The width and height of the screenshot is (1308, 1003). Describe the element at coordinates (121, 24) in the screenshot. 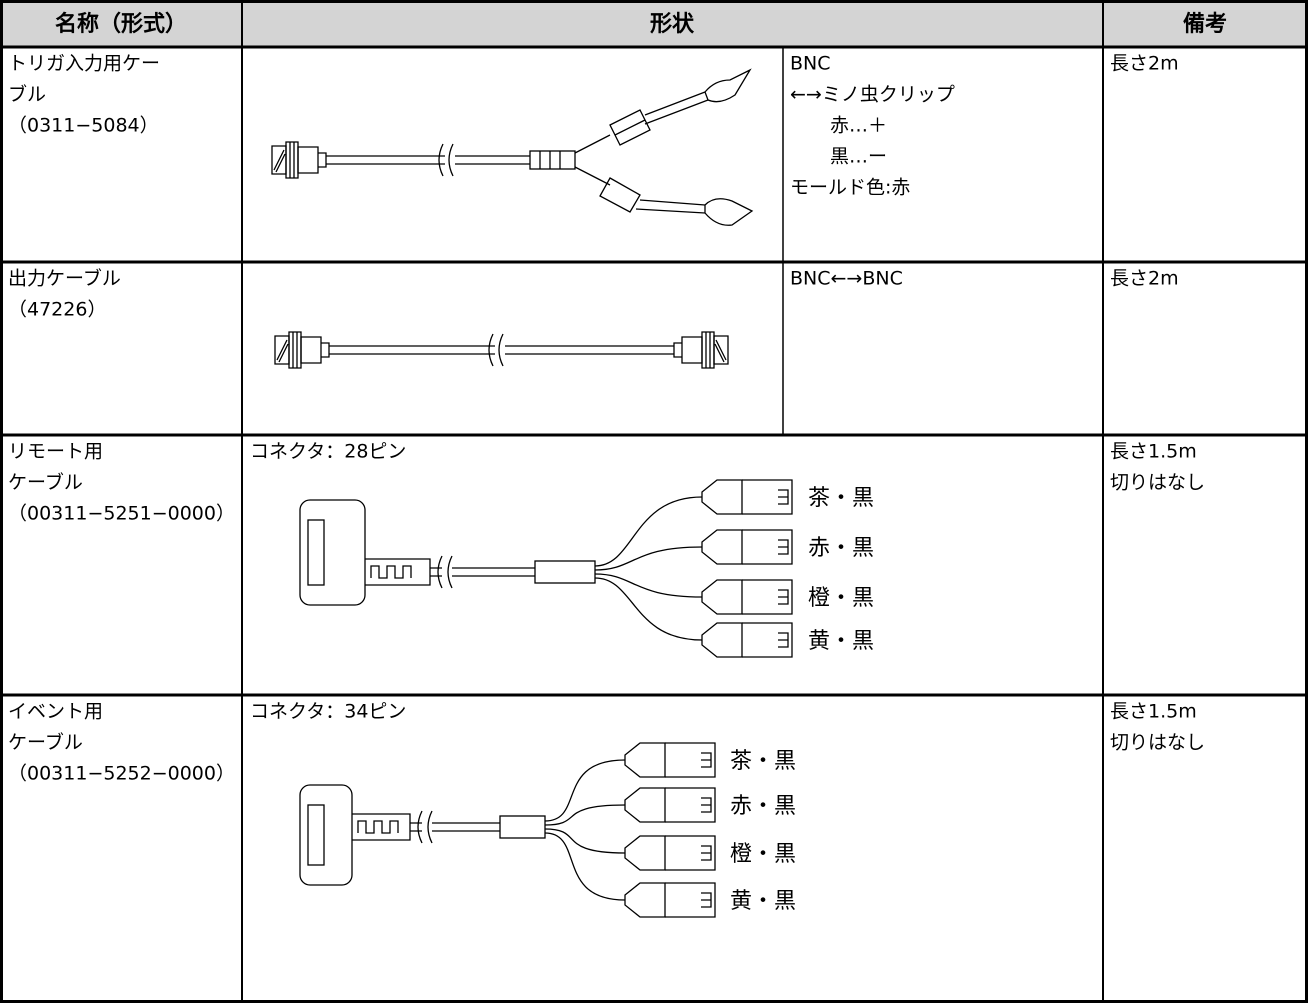

I see `header-cell: 名称（形式）` at that location.